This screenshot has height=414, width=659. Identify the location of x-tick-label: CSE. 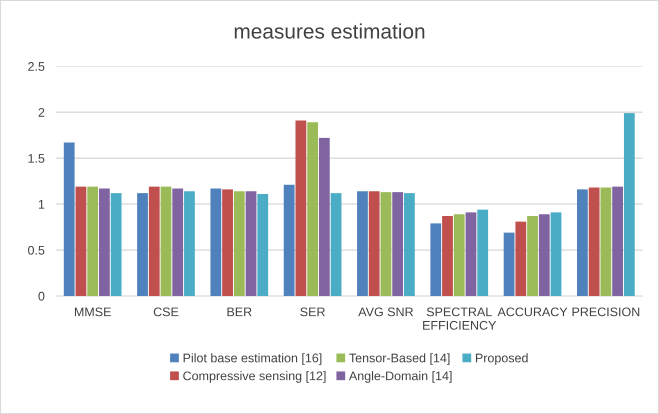
(166, 311).